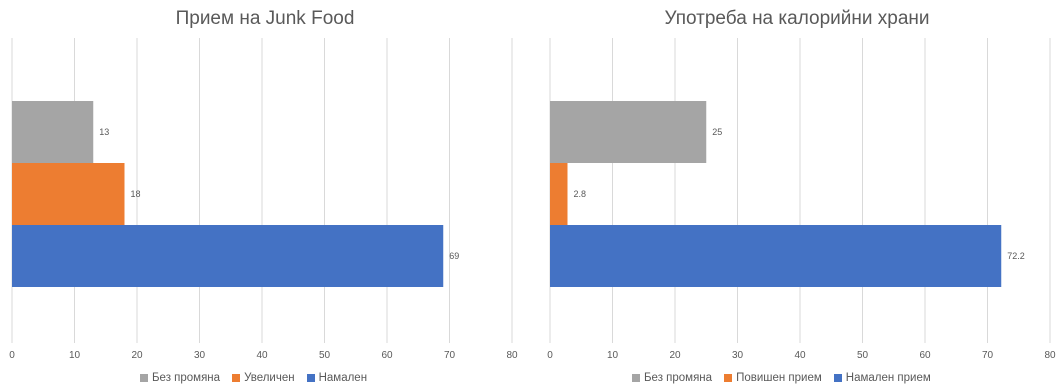 This screenshot has height=388, width=1057. I want to click on legend-label: Увеличен, so click(269, 378).